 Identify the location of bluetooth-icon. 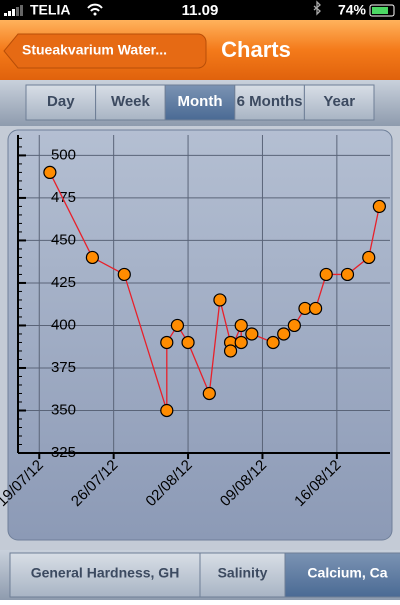
(317, 8).